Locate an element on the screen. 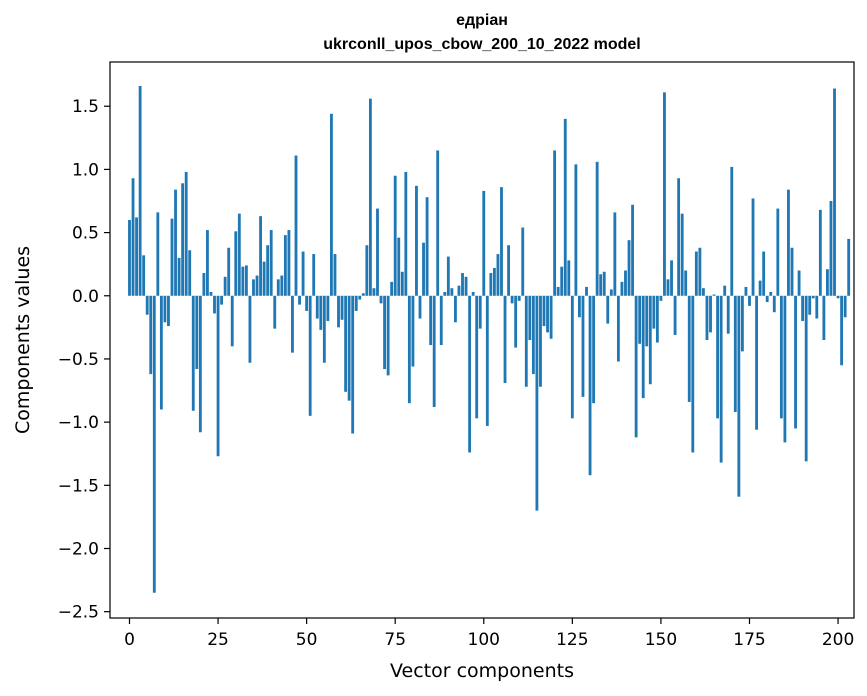 Image resolution: width=867 pixels, height=696 pixels. x-tick-label: 0 is located at coordinates (129, 640).